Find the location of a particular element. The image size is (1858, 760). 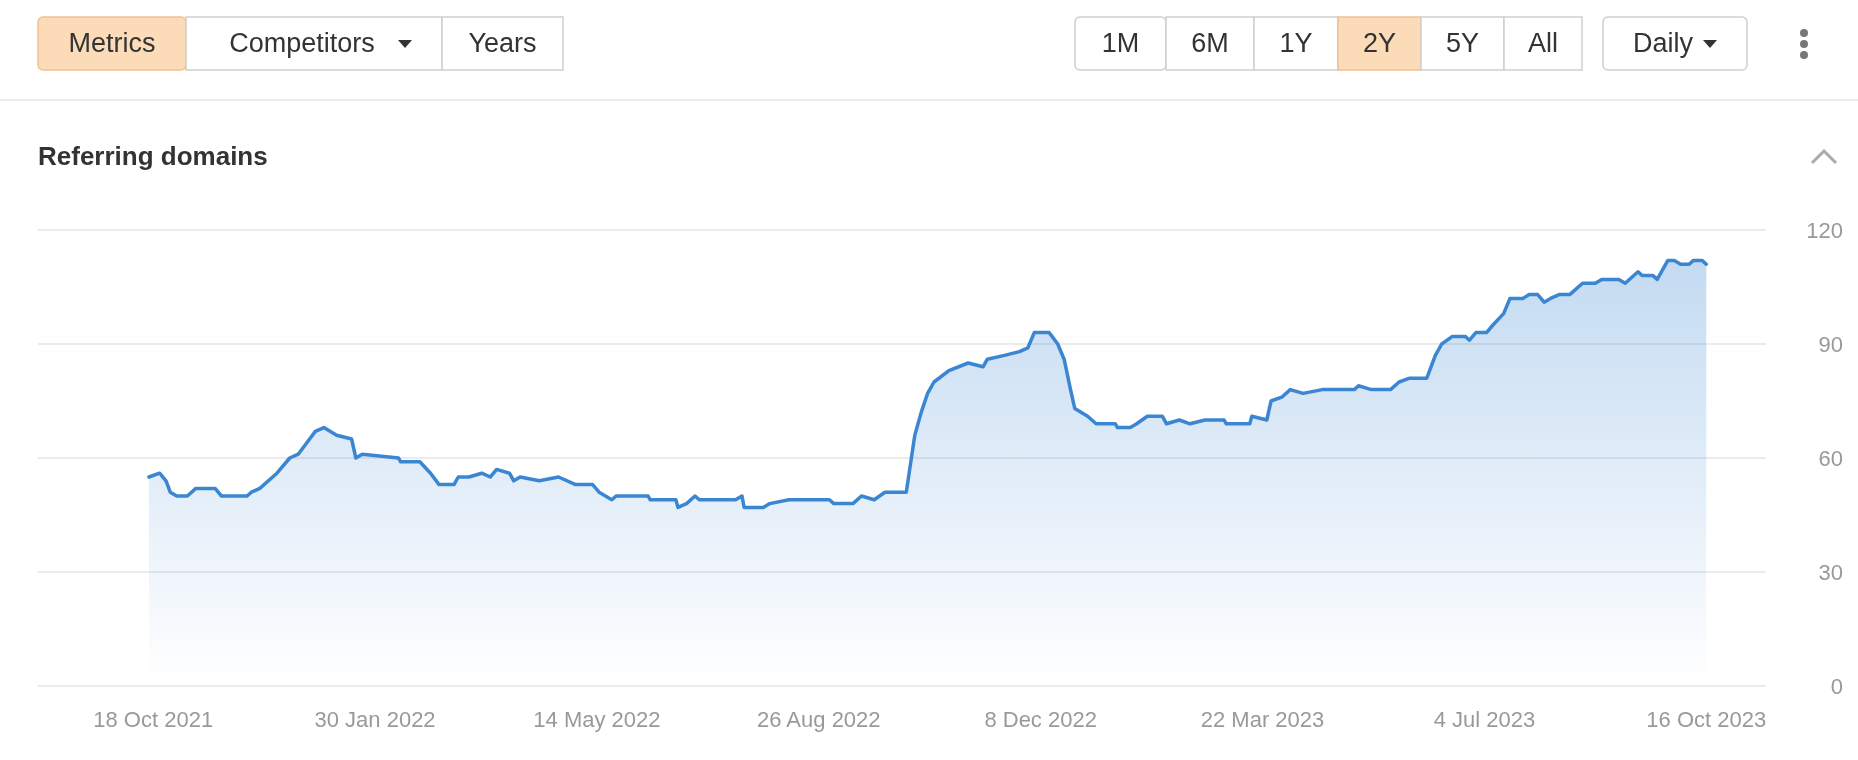

chart-title: Referring domains is located at coordinates (153, 156).